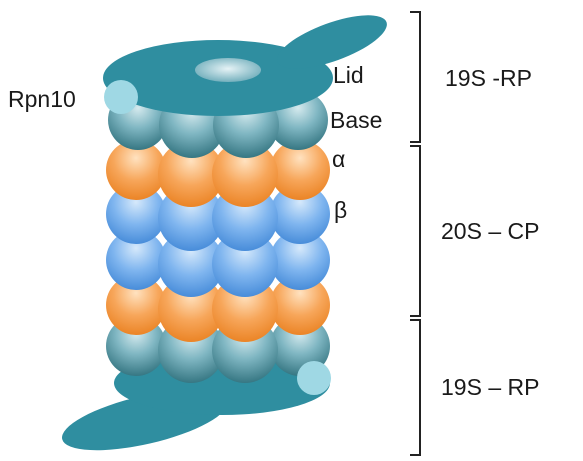 The image size is (583, 461). I want to click on label-beta: β, so click(340, 210).